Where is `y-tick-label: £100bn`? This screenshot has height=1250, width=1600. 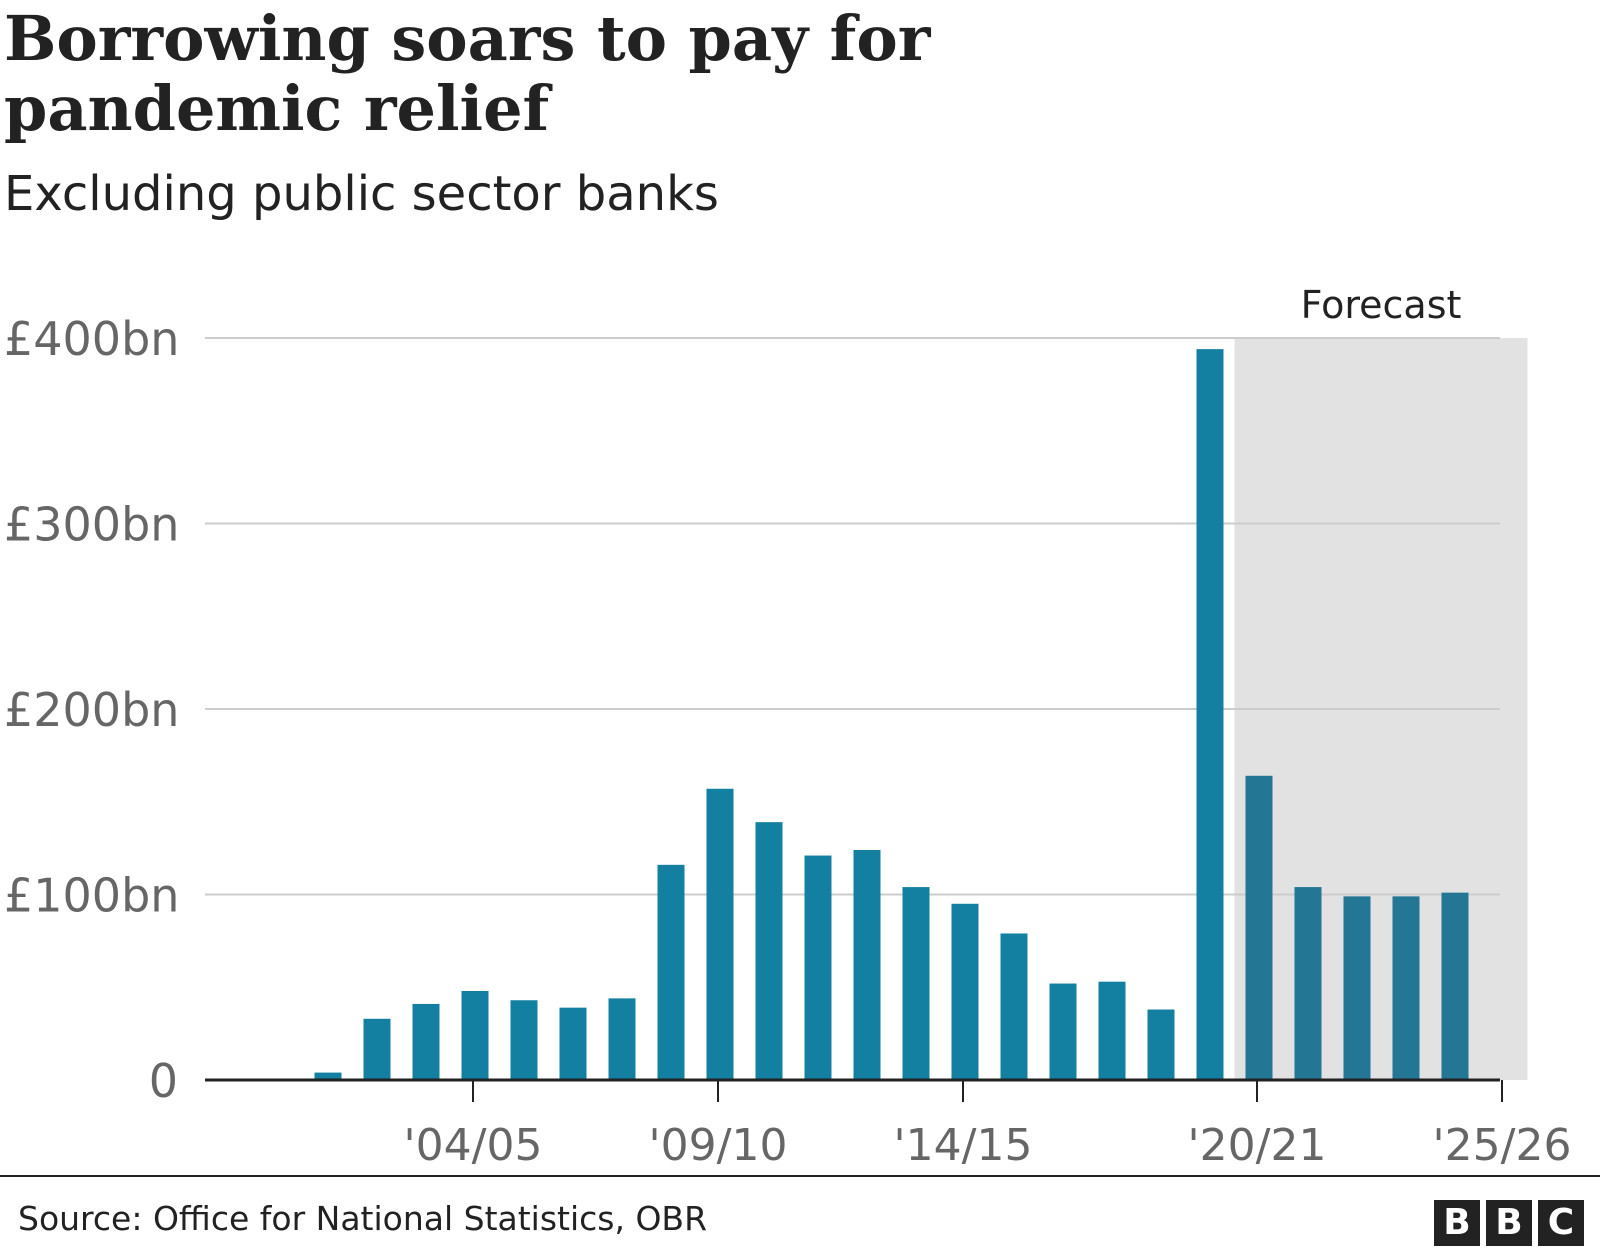
y-tick-label: £100bn is located at coordinates (91, 896).